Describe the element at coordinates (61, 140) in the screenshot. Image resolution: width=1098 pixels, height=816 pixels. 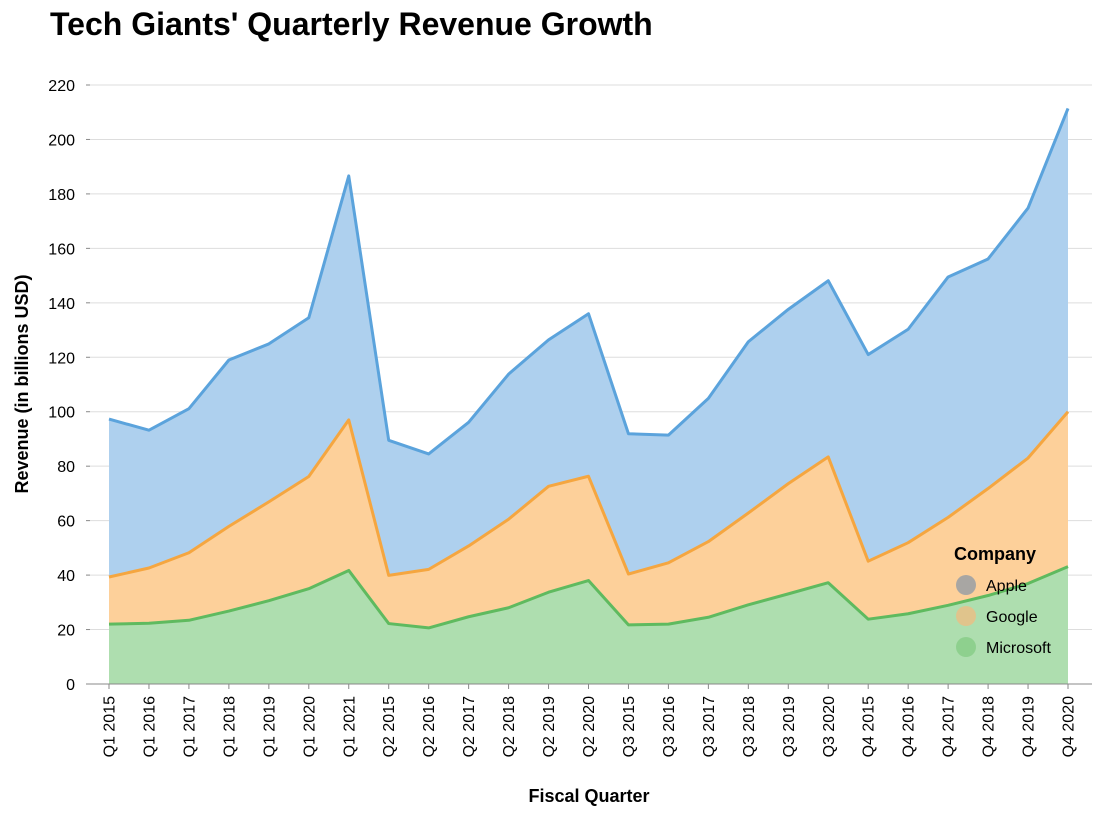
I see `y-tick-label: 200` at that location.